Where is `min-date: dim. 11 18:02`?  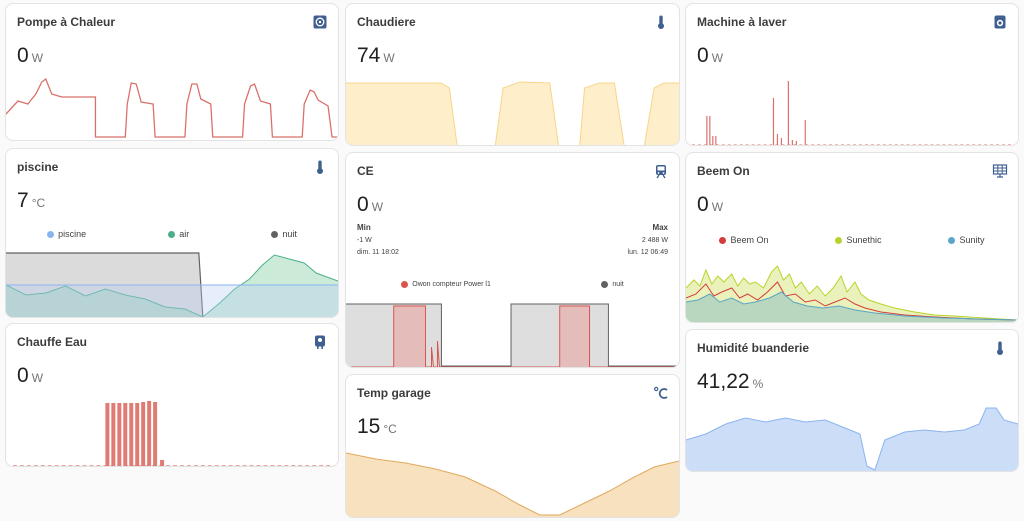
min-date: dim. 11 18:02 is located at coordinates (378, 252).